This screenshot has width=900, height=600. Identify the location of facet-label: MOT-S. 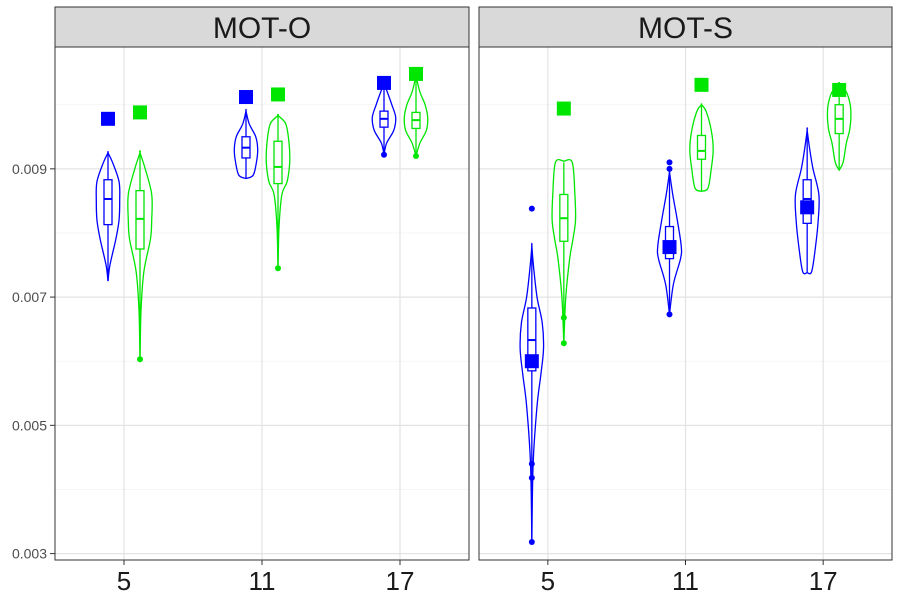
(685, 28).